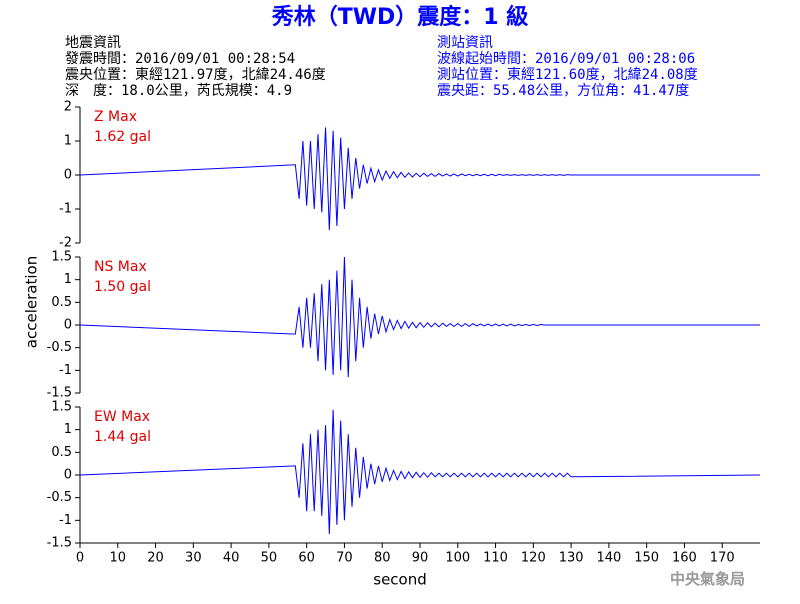 Image resolution: width=800 pixels, height=604 pixels. I want to click on x-tick-label: 20, so click(155, 558).